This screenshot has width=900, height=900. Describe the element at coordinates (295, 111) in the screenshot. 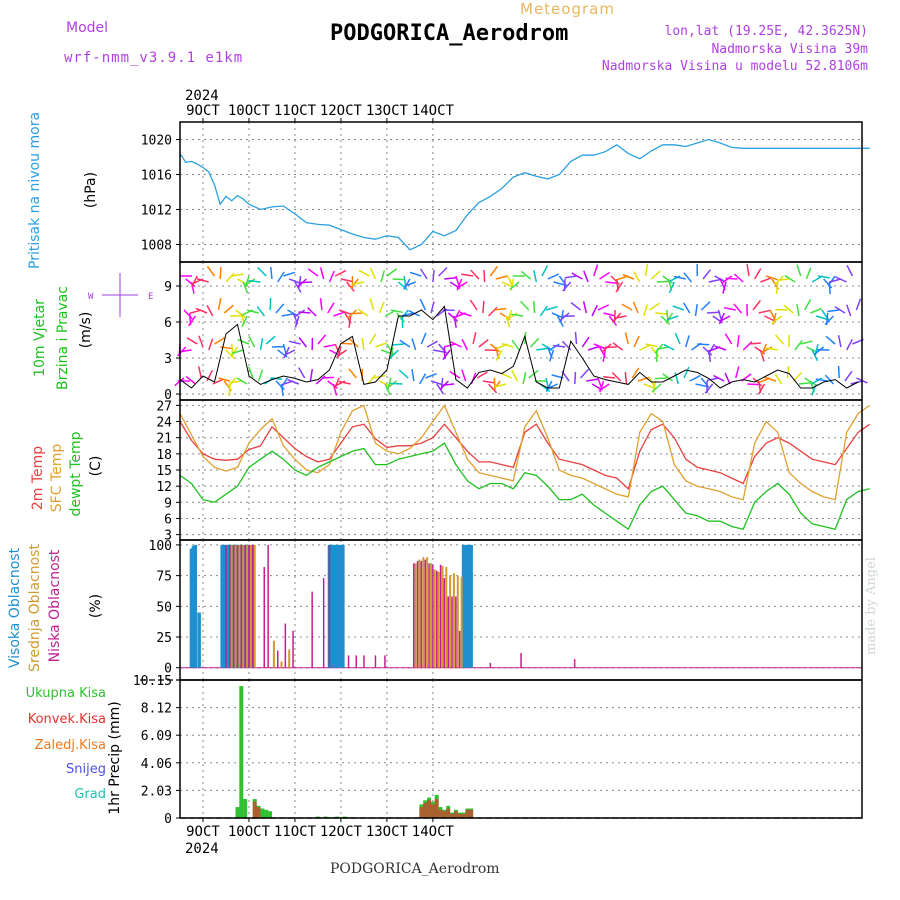

I see `top-tick-label-2: 11OCT` at that location.